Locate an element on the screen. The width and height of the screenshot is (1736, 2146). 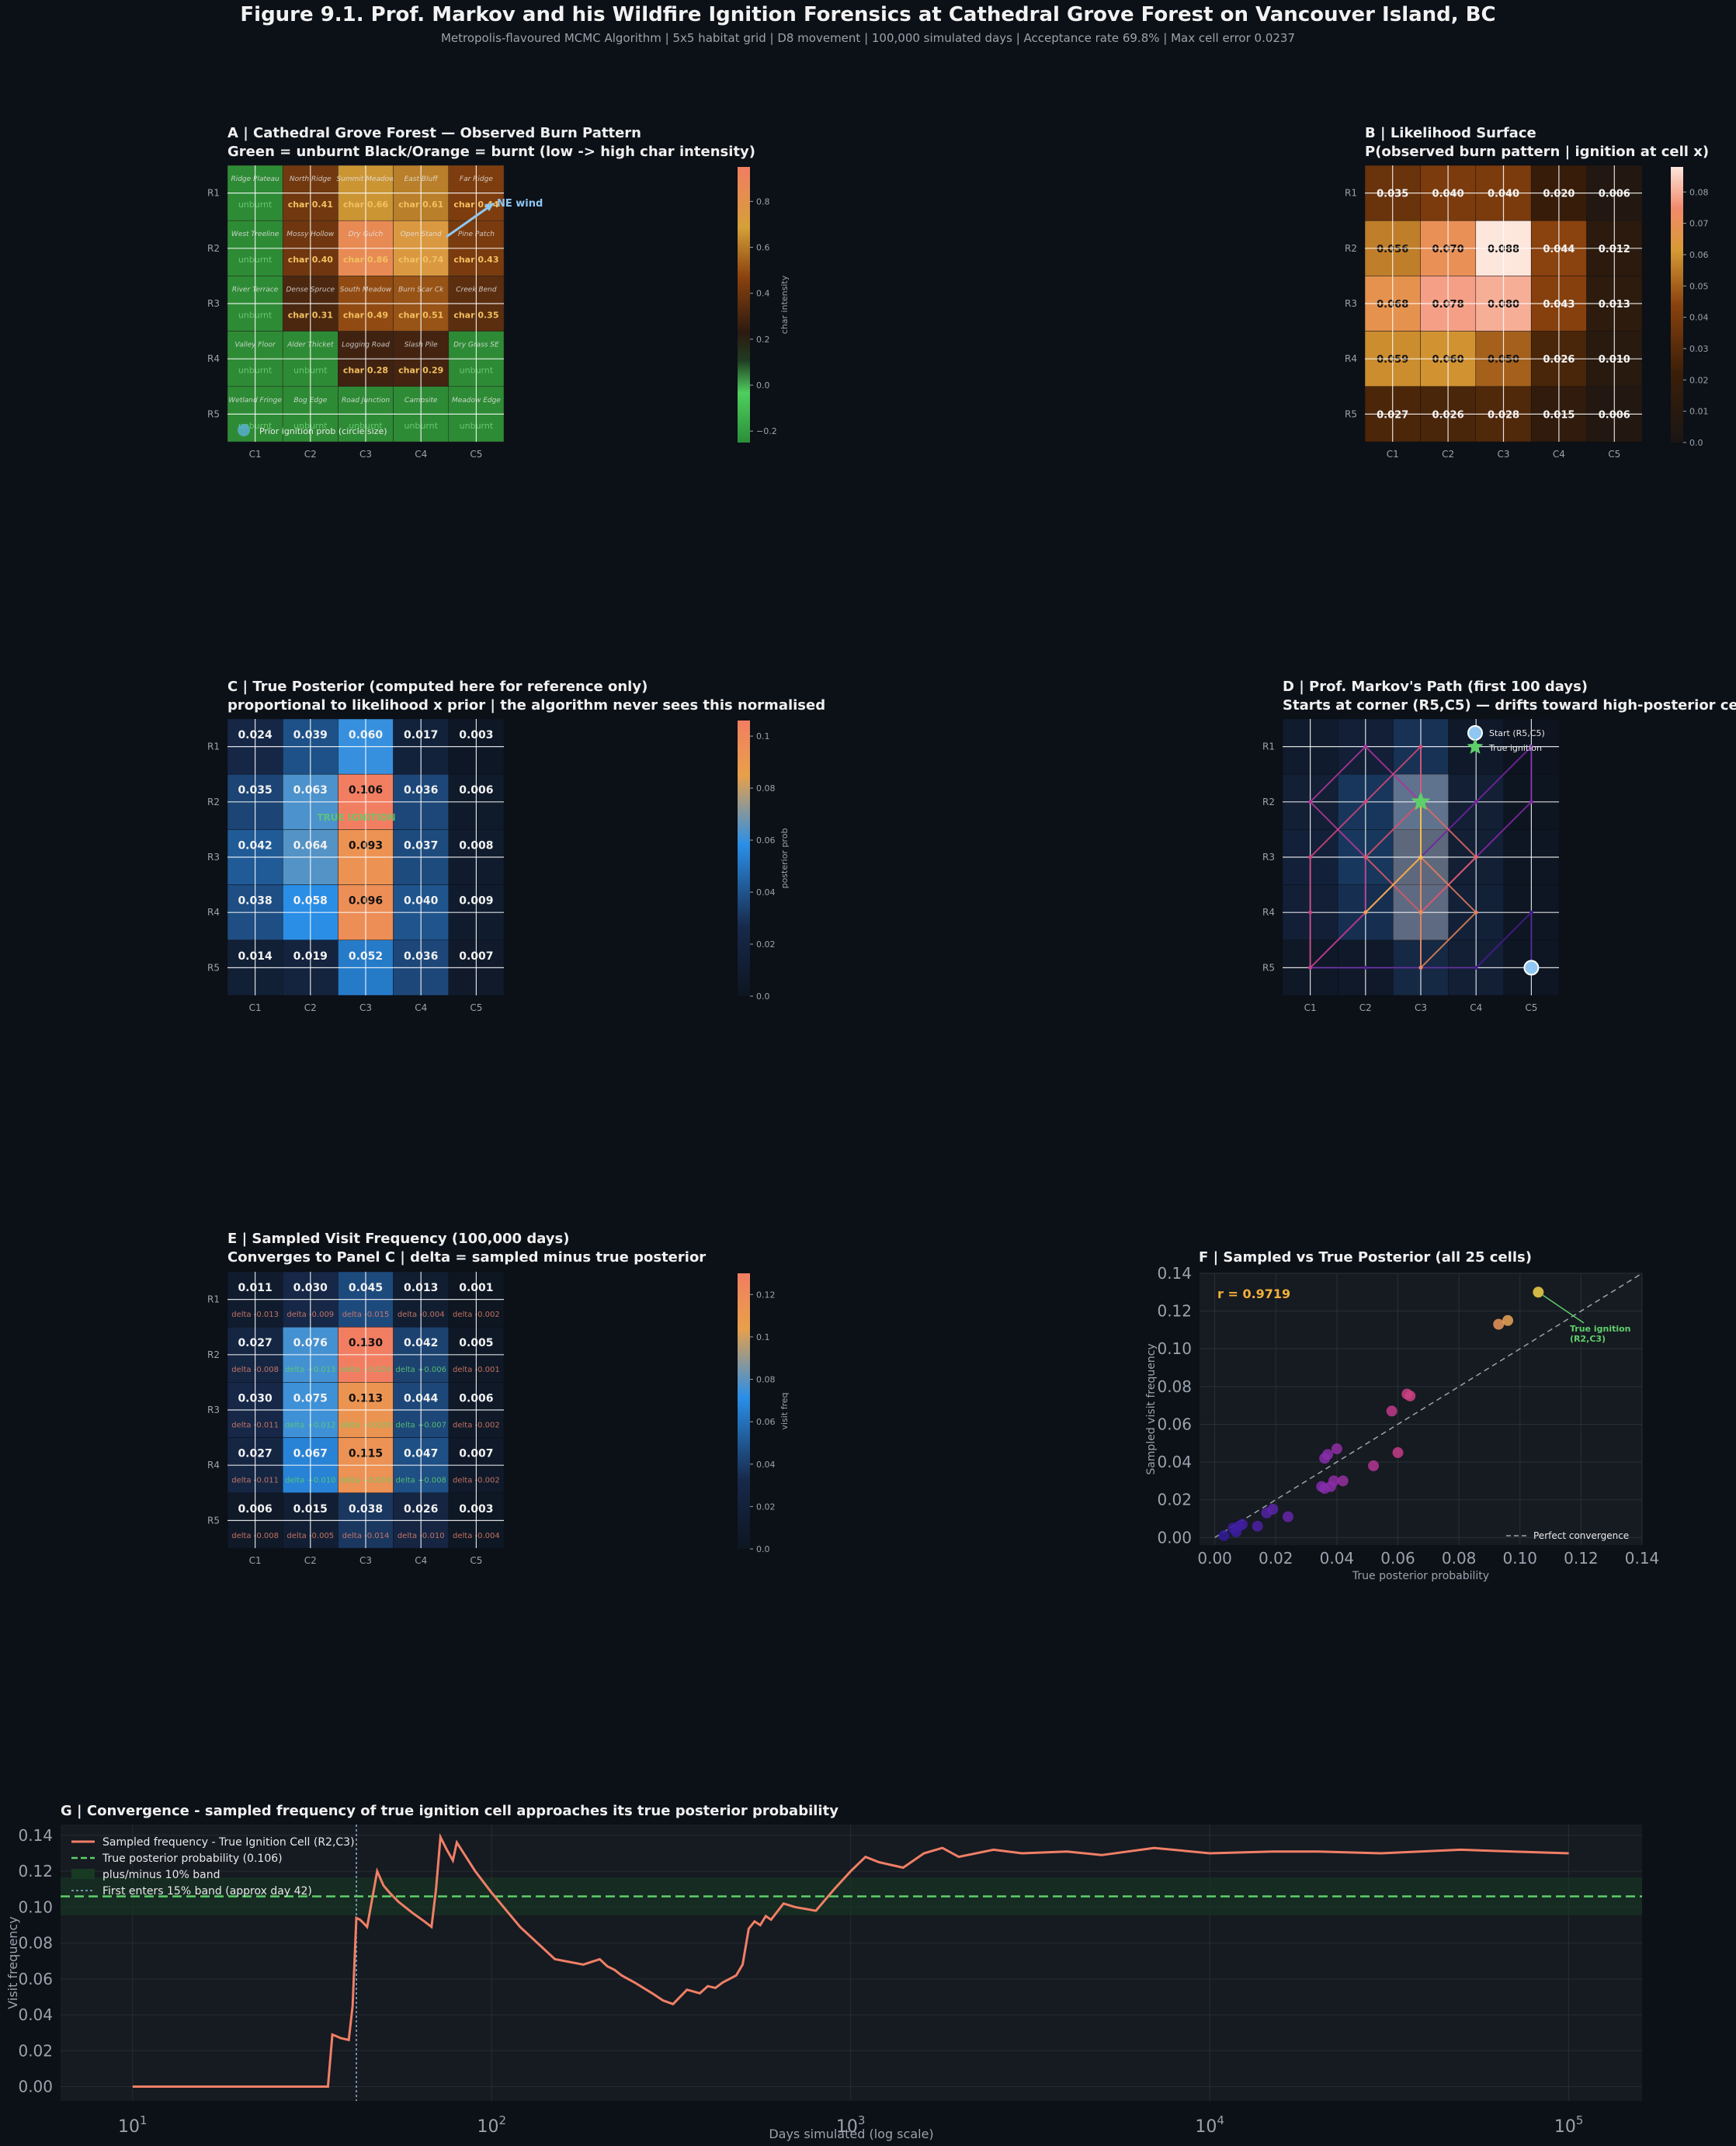
panel-g-ytick-label: 0.00 is located at coordinates (35, 2087).